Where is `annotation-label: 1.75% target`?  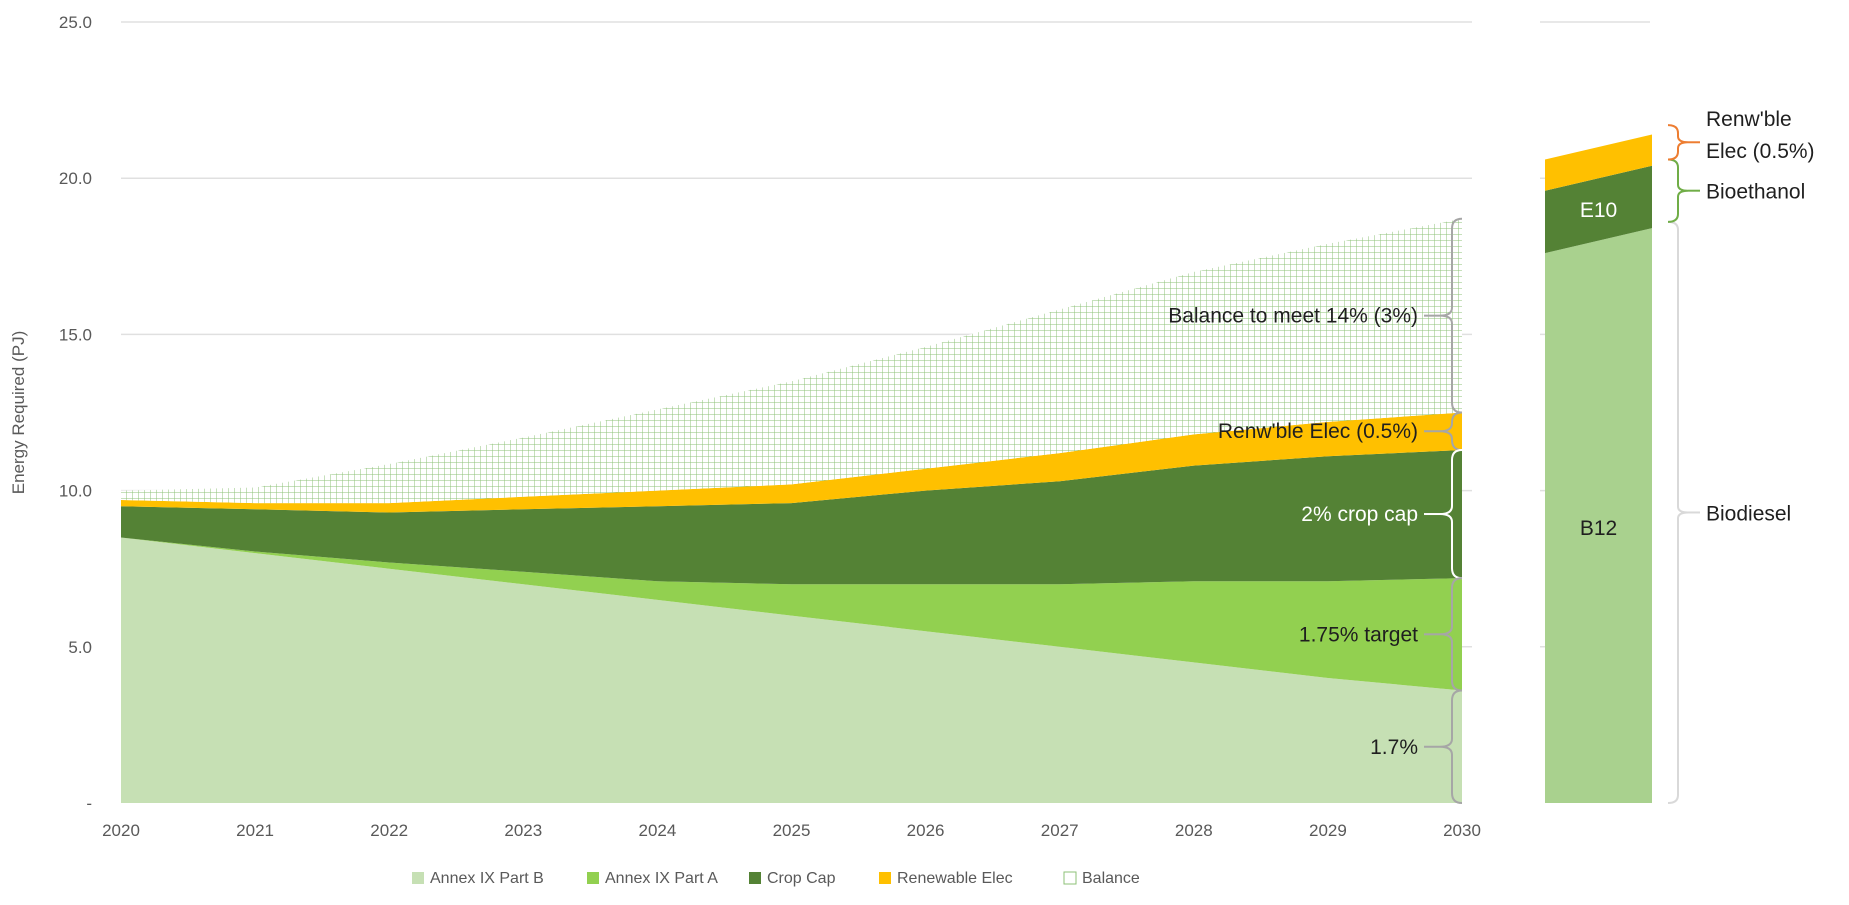 annotation-label: 1.75% target is located at coordinates (1358, 634).